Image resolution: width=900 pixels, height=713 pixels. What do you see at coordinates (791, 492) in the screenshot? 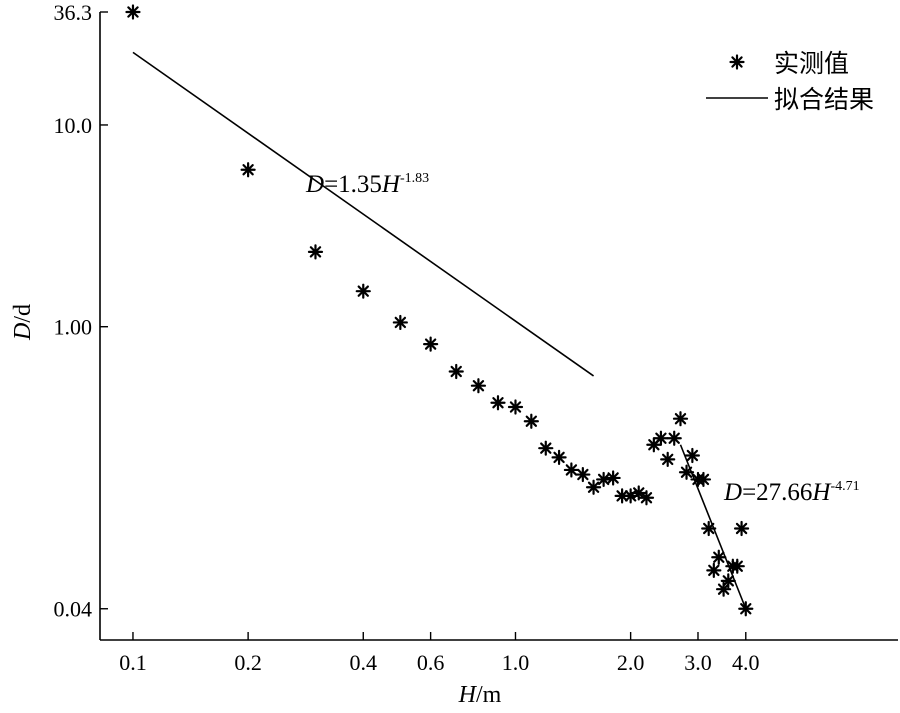
I see `annotation-fit-2: D=27.66H-4.71` at bounding box center [791, 492].